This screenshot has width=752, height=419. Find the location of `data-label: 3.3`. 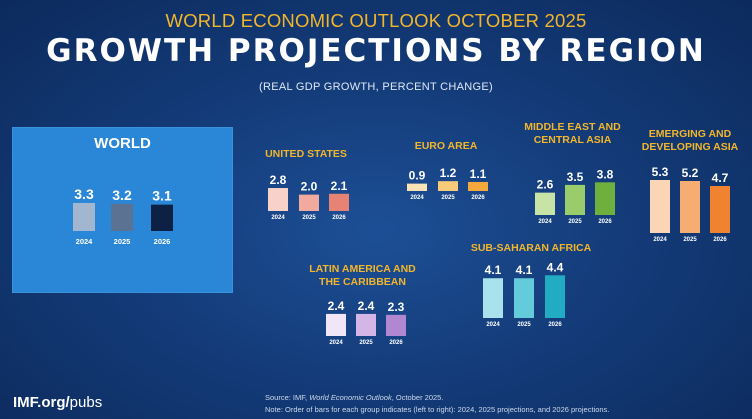

data-label: 3.3 is located at coordinates (84, 194).